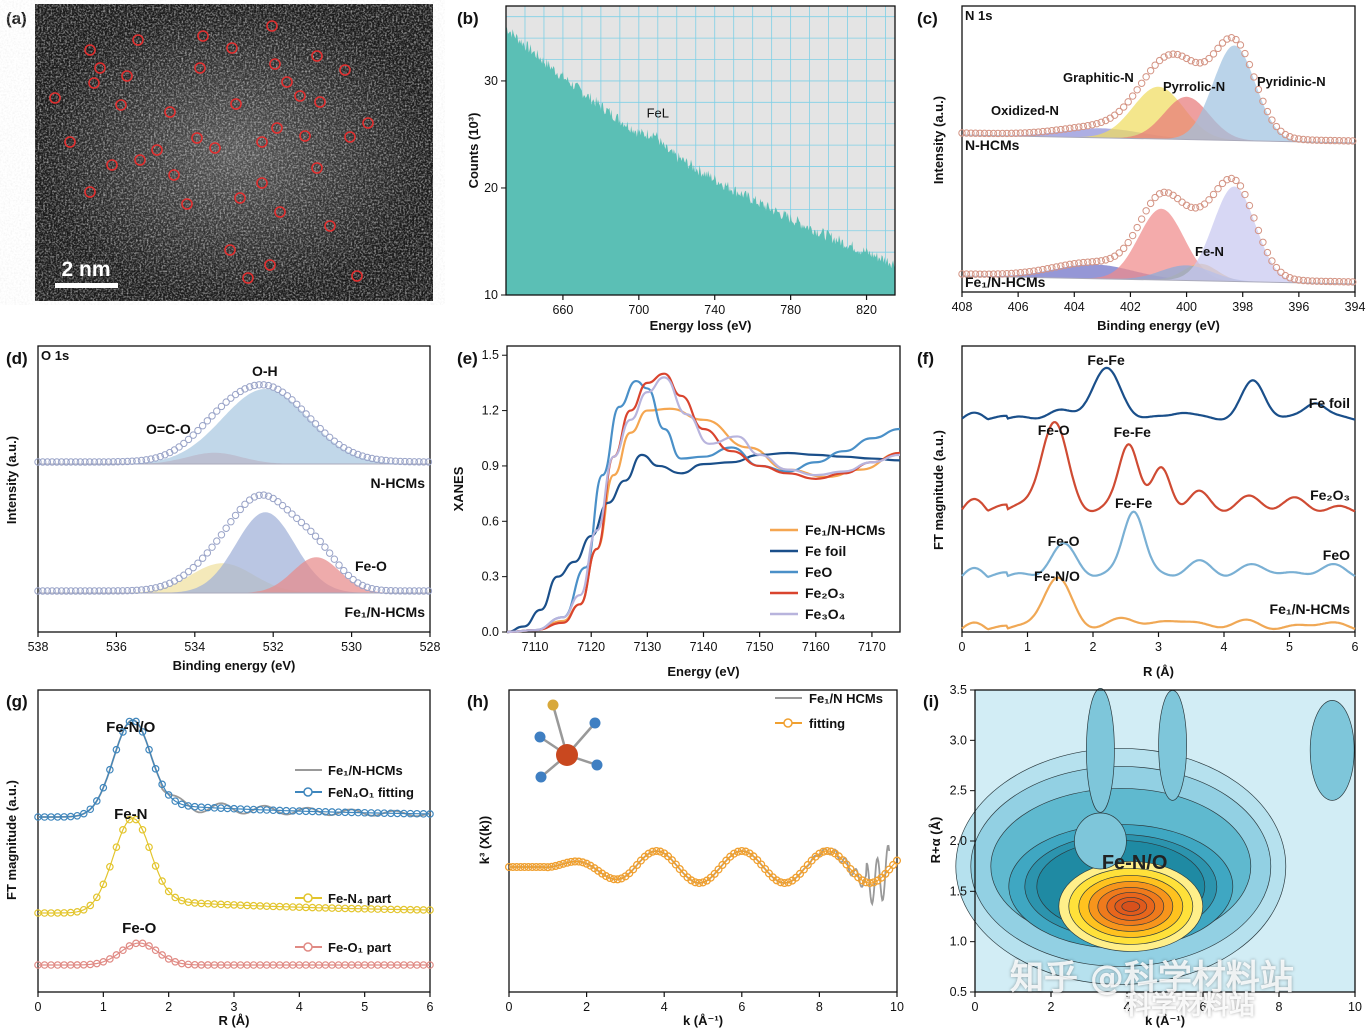  What do you see at coordinates (700, 161) in the screenshot?
I see `eels-spectrum-area` at bounding box center [700, 161].